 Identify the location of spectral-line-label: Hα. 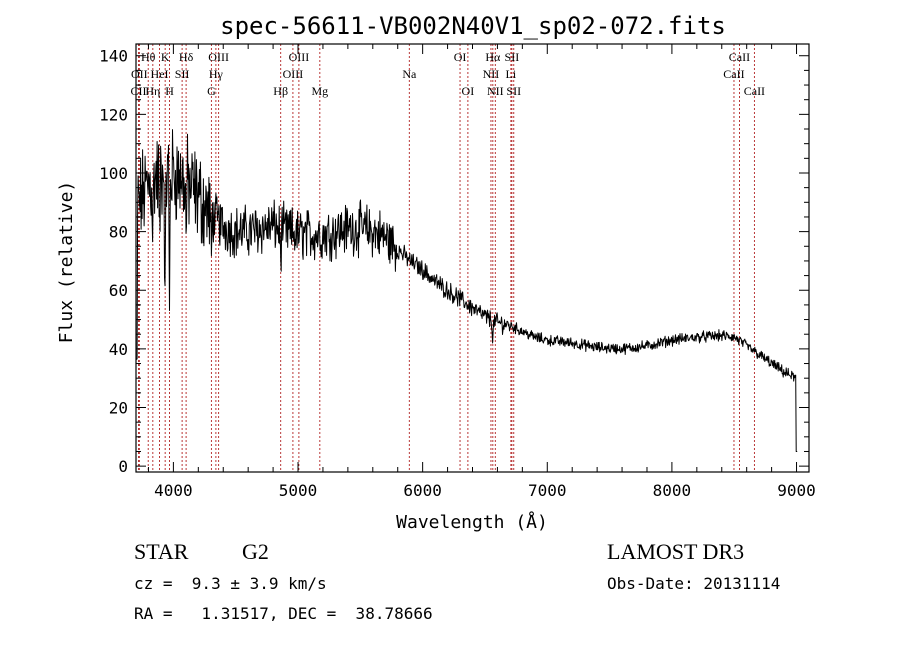
(493, 57).